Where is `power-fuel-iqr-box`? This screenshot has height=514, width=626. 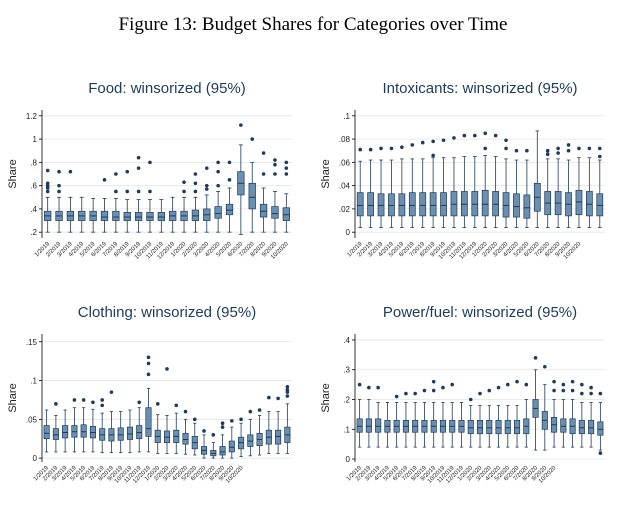 power-fuel-iqr-box is located at coordinates (581, 427).